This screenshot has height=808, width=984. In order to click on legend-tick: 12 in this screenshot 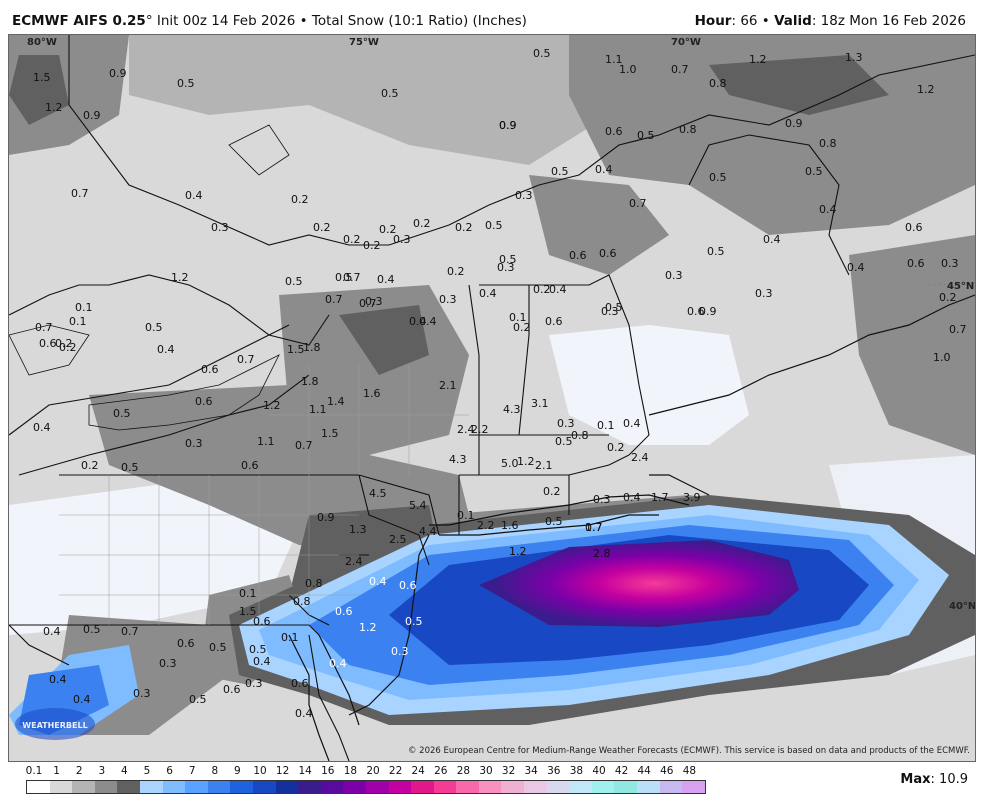, I will do `click(282, 771)`.